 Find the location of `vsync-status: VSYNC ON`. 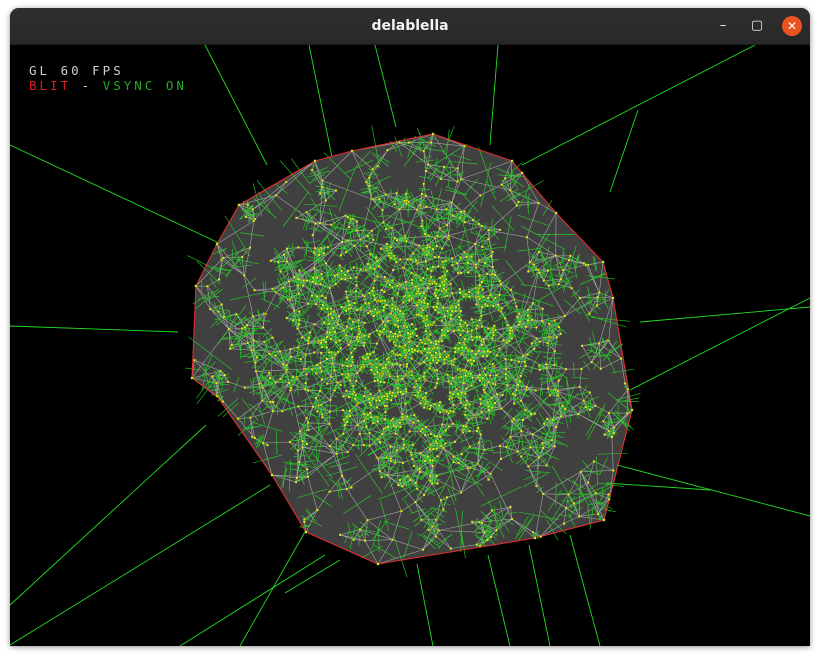

vsync-status: VSYNC ON is located at coordinates (144, 85).